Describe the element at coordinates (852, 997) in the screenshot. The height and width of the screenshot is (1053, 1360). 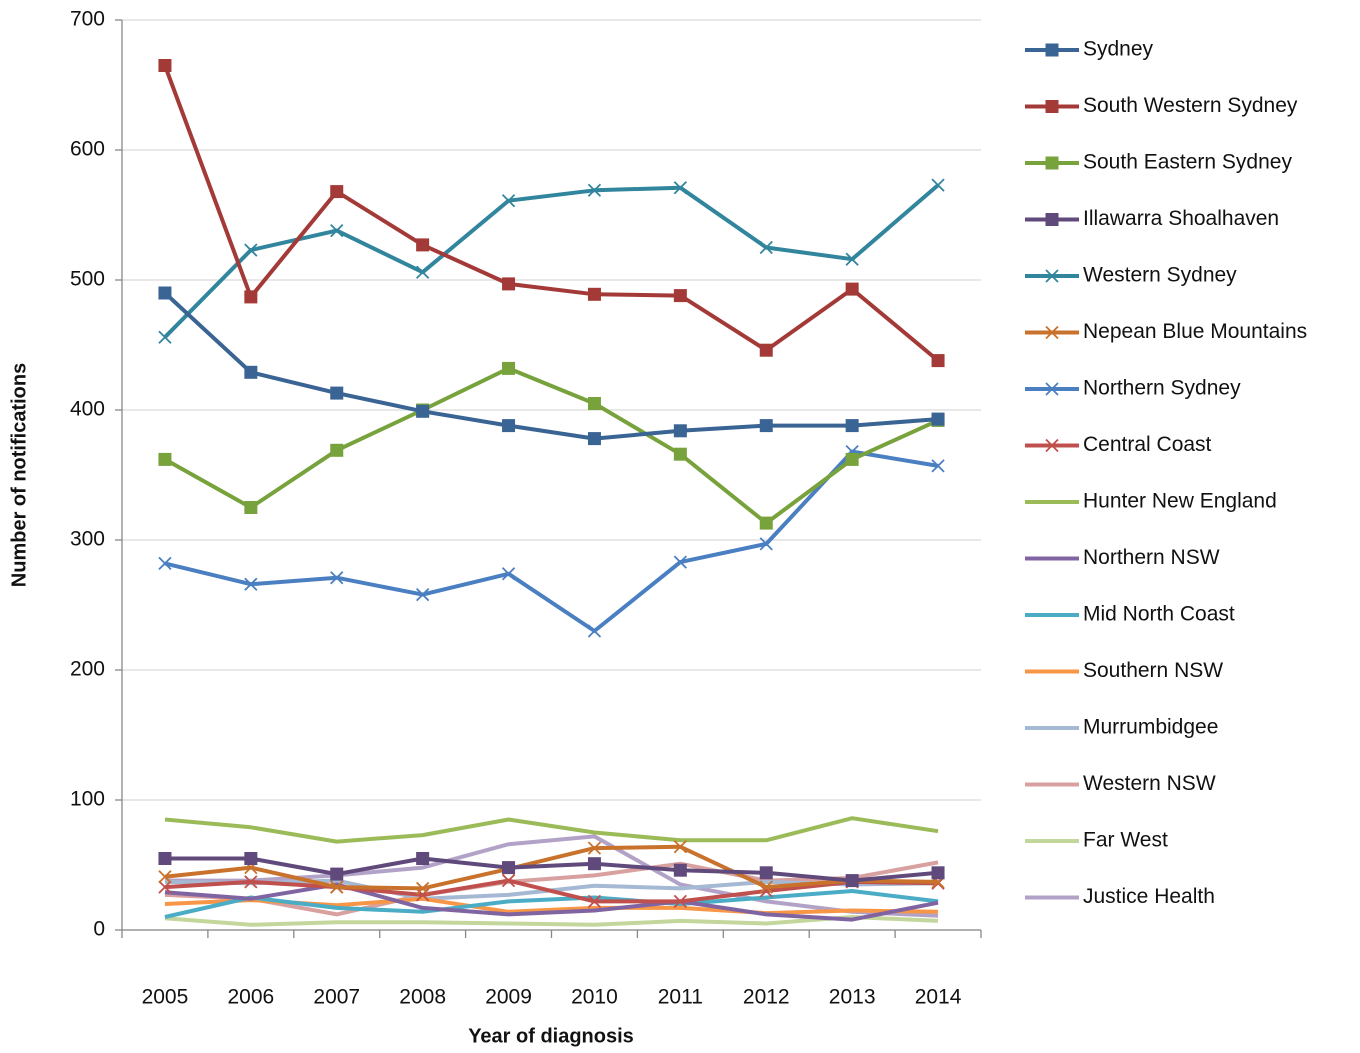
I see `x-tick-label: 2013` at that location.